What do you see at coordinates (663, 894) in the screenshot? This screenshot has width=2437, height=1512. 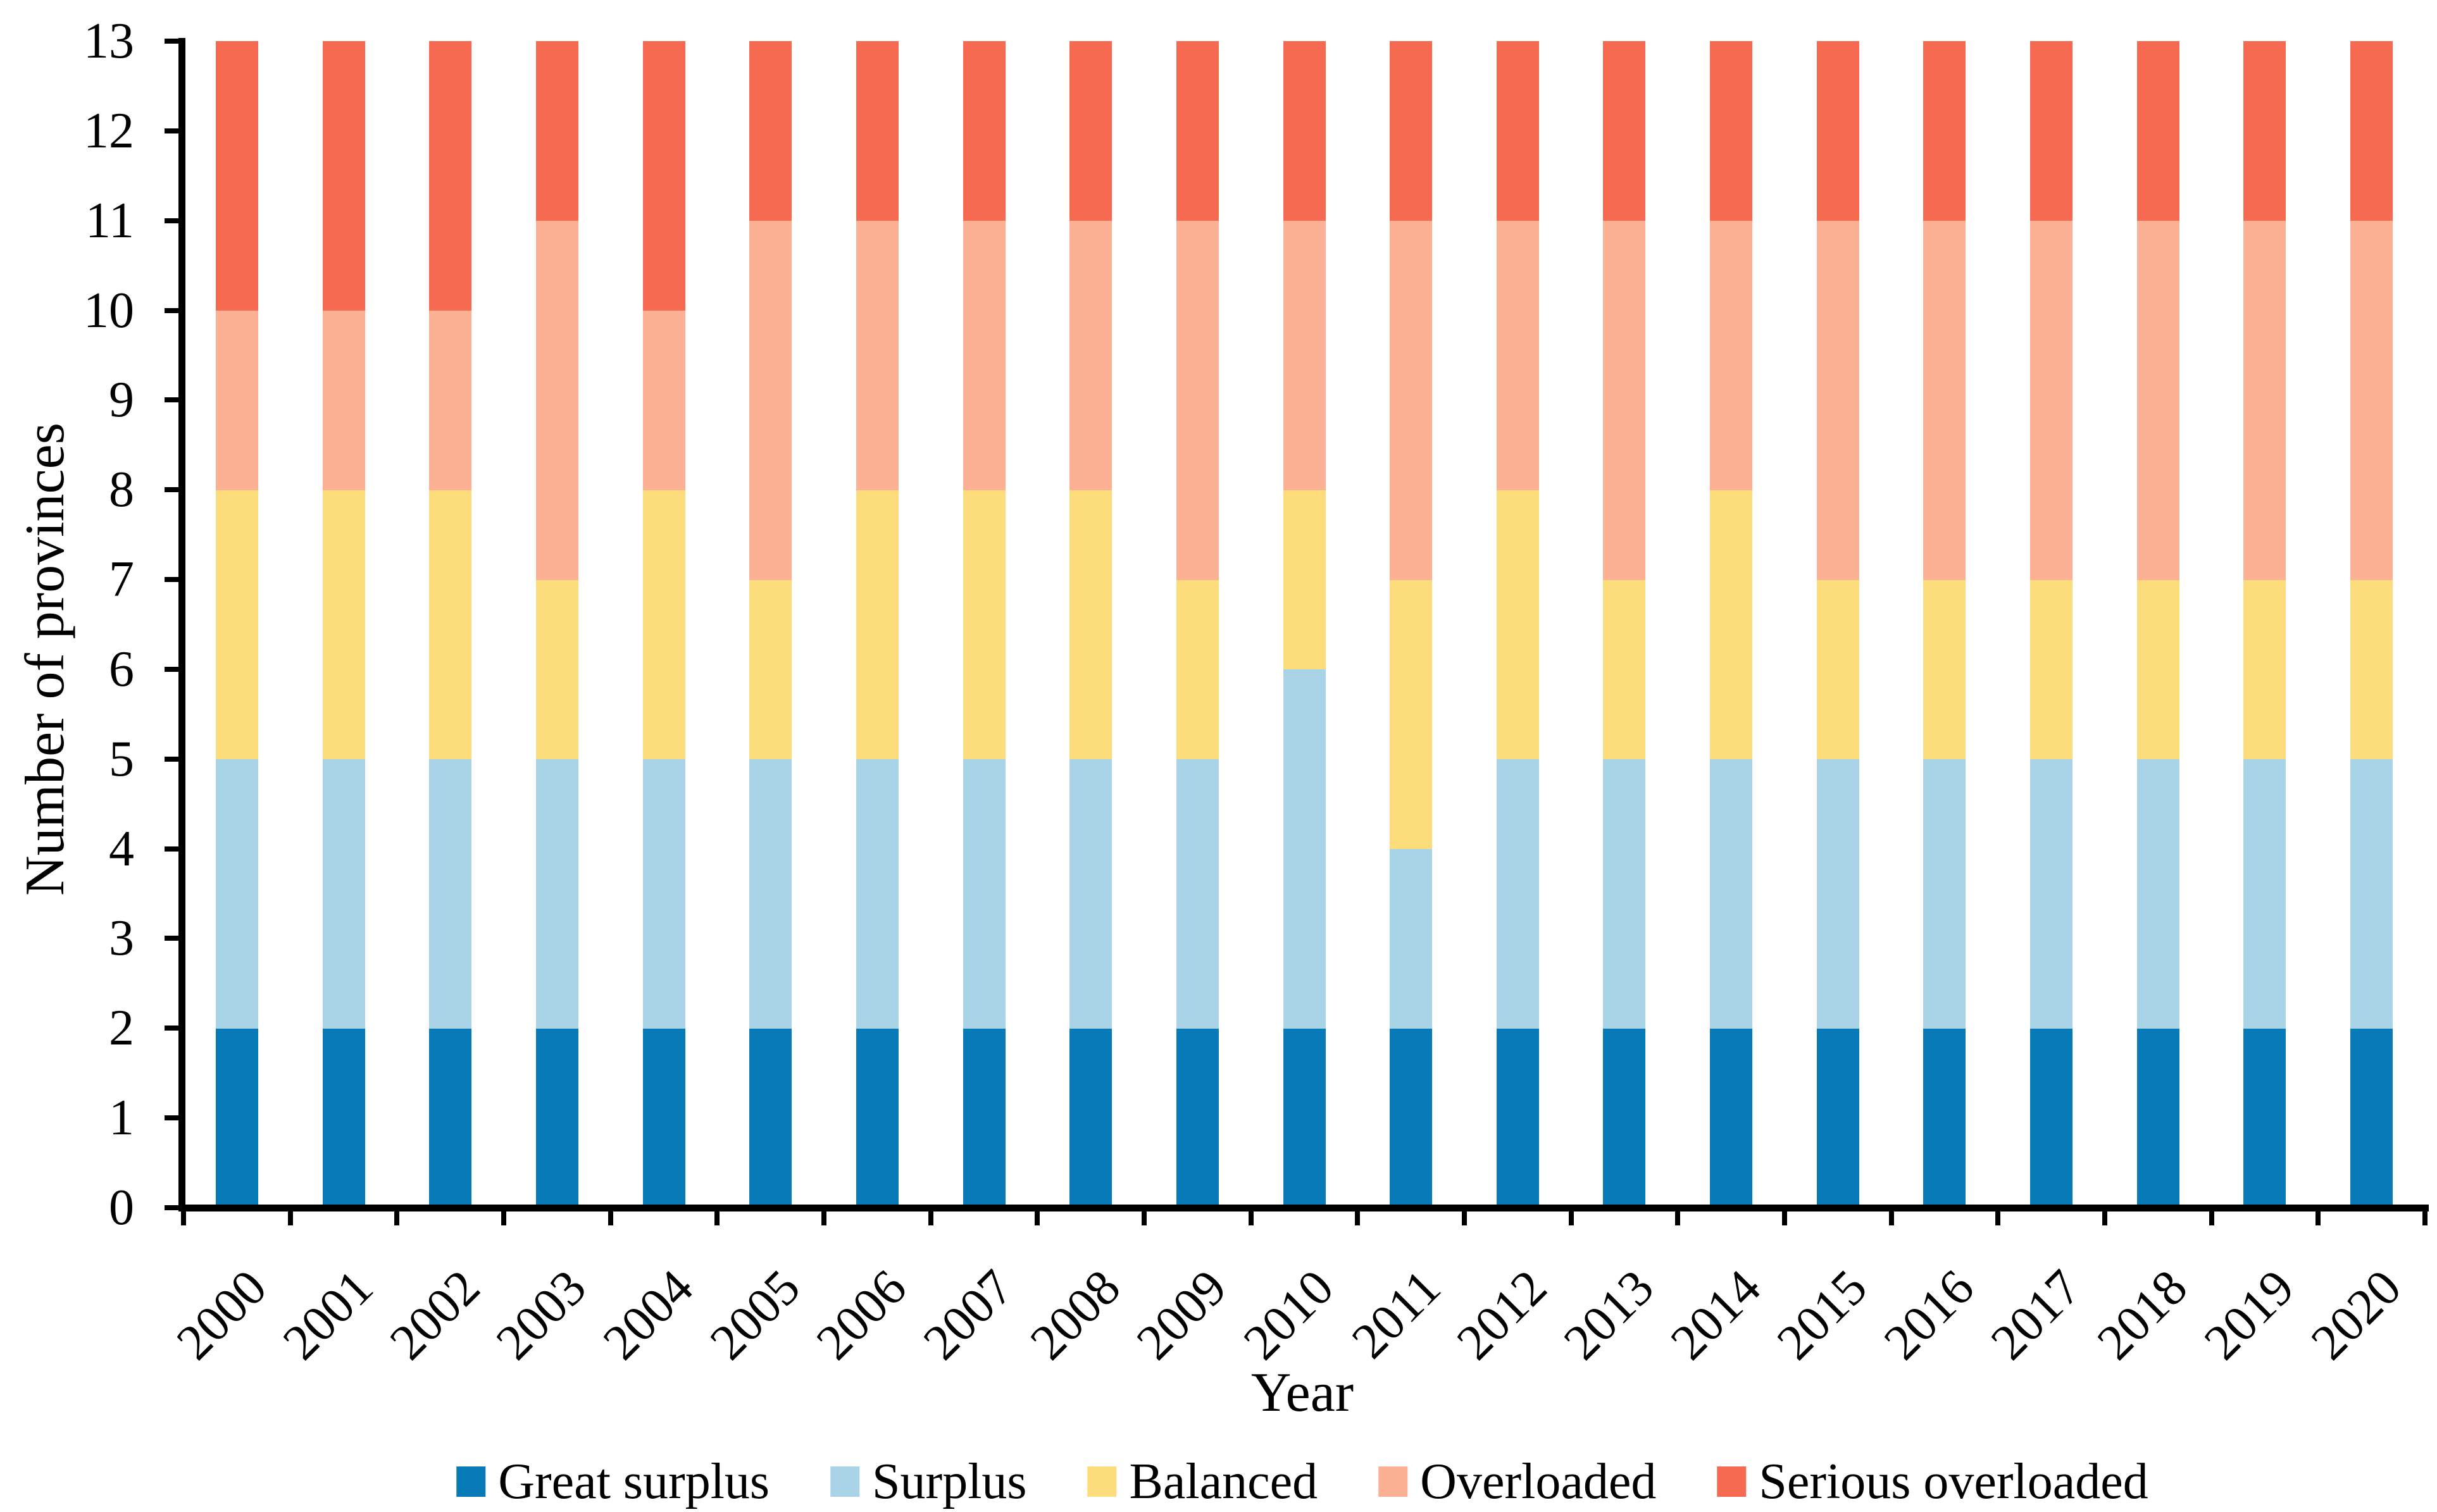 I see `bar-segment-2004-surplus` at bounding box center [663, 894].